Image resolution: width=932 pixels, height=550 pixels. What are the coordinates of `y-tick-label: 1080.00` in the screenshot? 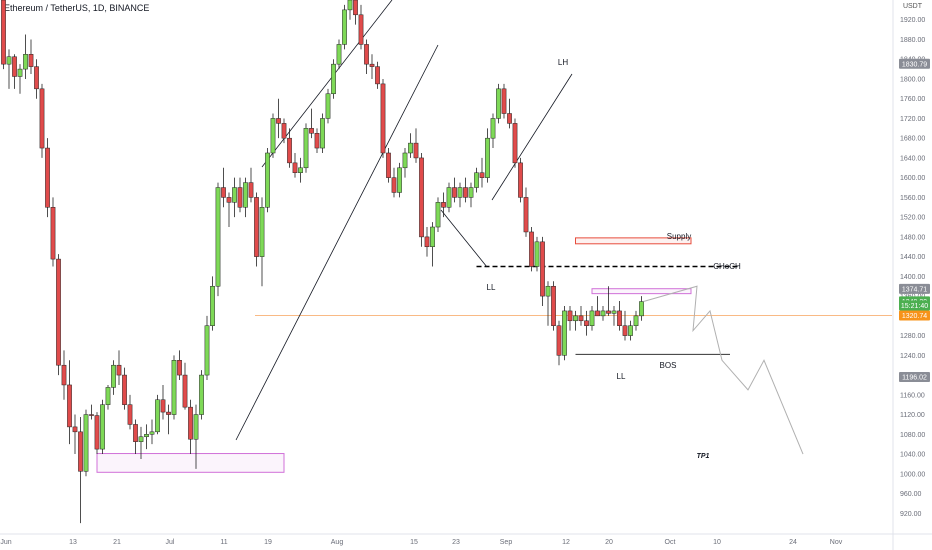 It's located at (912, 435).